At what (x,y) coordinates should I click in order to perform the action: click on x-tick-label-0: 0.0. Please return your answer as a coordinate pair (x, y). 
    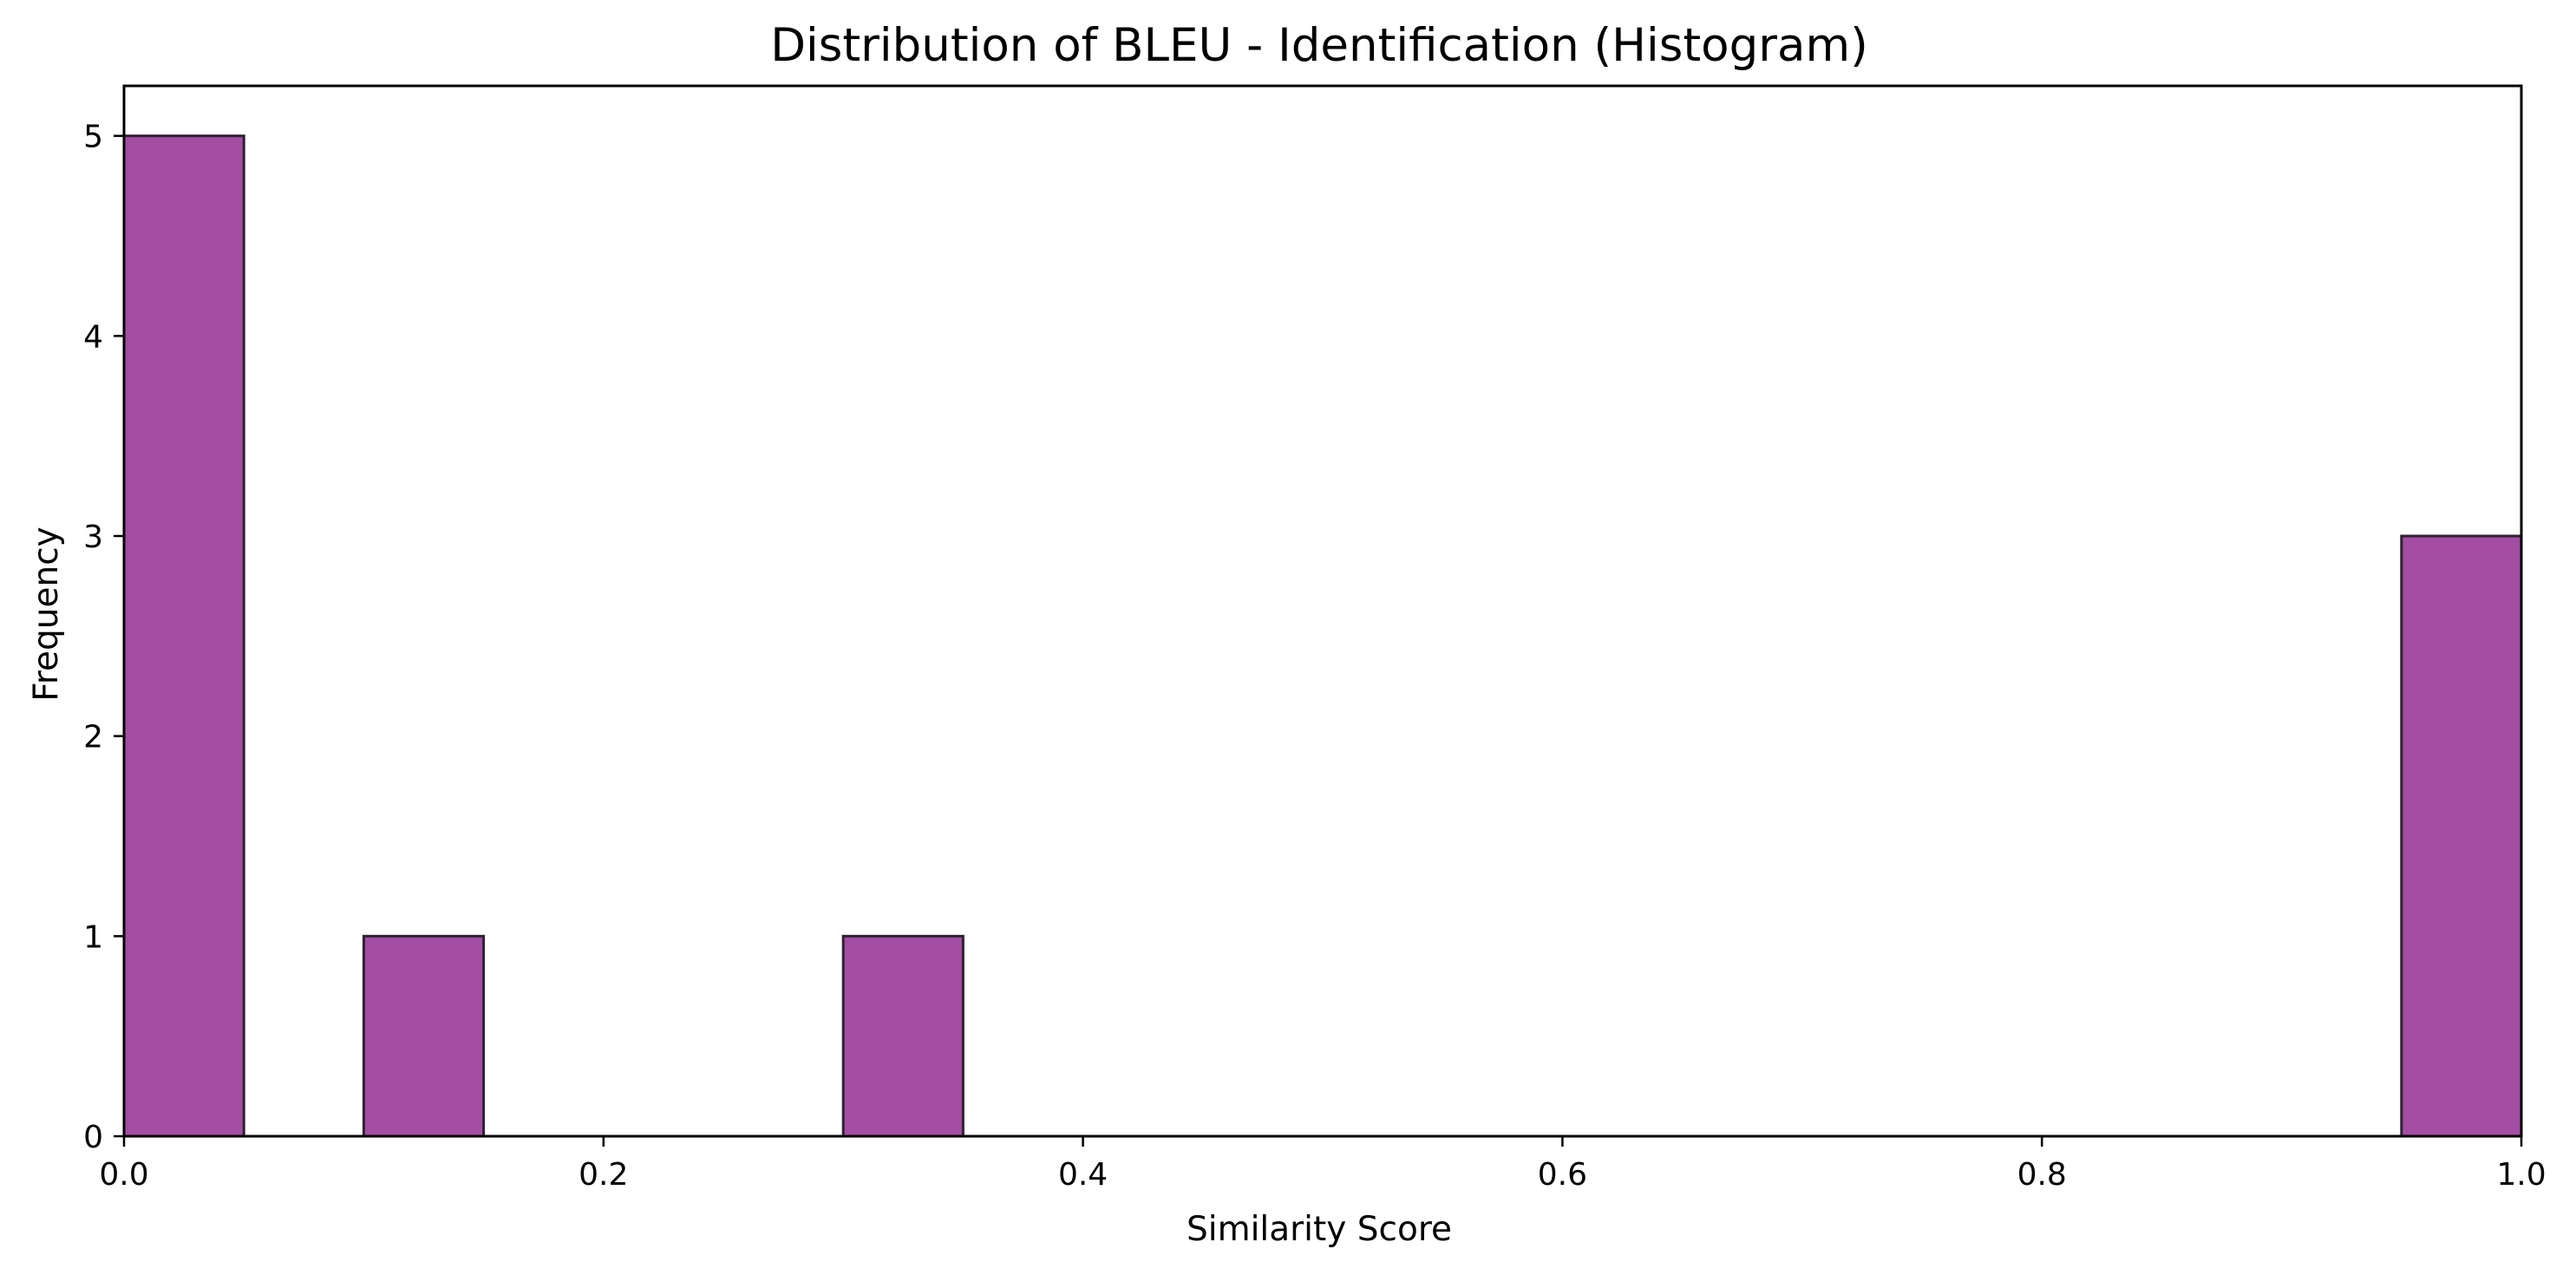
    Looking at the image, I should click on (123, 1175).